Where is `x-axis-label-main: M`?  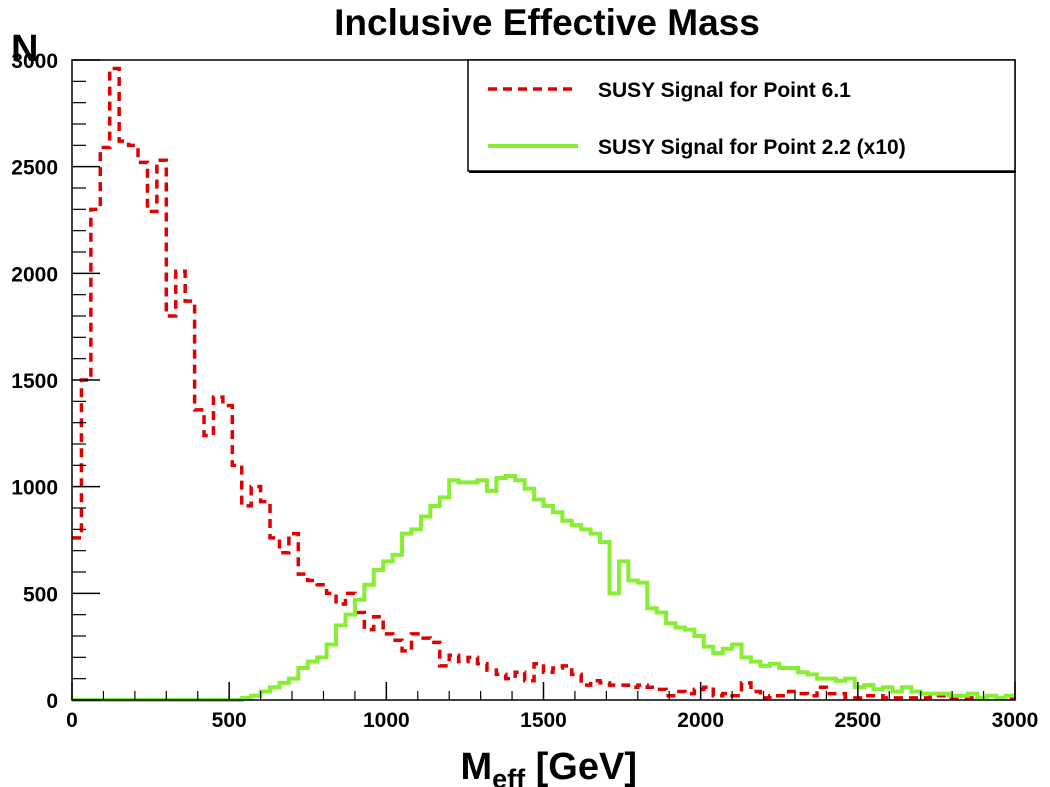
x-axis-label-main: M is located at coordinates (476, 766).